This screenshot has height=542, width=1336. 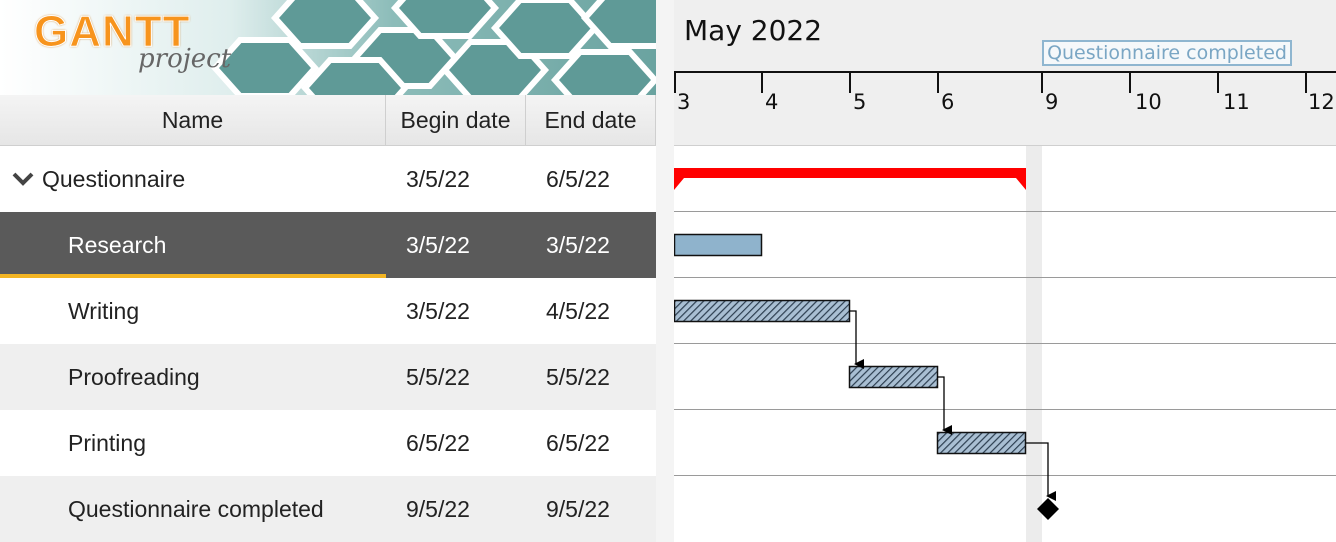 What do you see at coordinates (981, 443) in the screenshot?
I see `task-bar-printing` at bounding box center [981, 443].